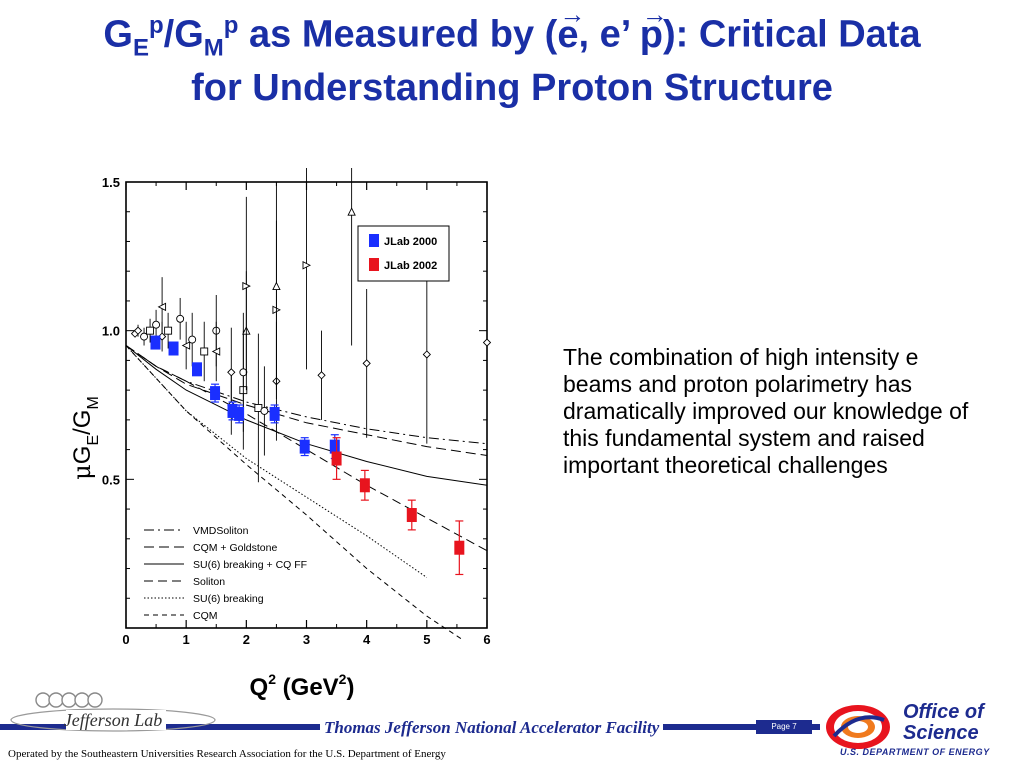 The image size is (1024, 768). What do you see at coordinates (246, 639) in the screenshot?
I see `x-tick-label: 2` at bounding box center [246, 639].